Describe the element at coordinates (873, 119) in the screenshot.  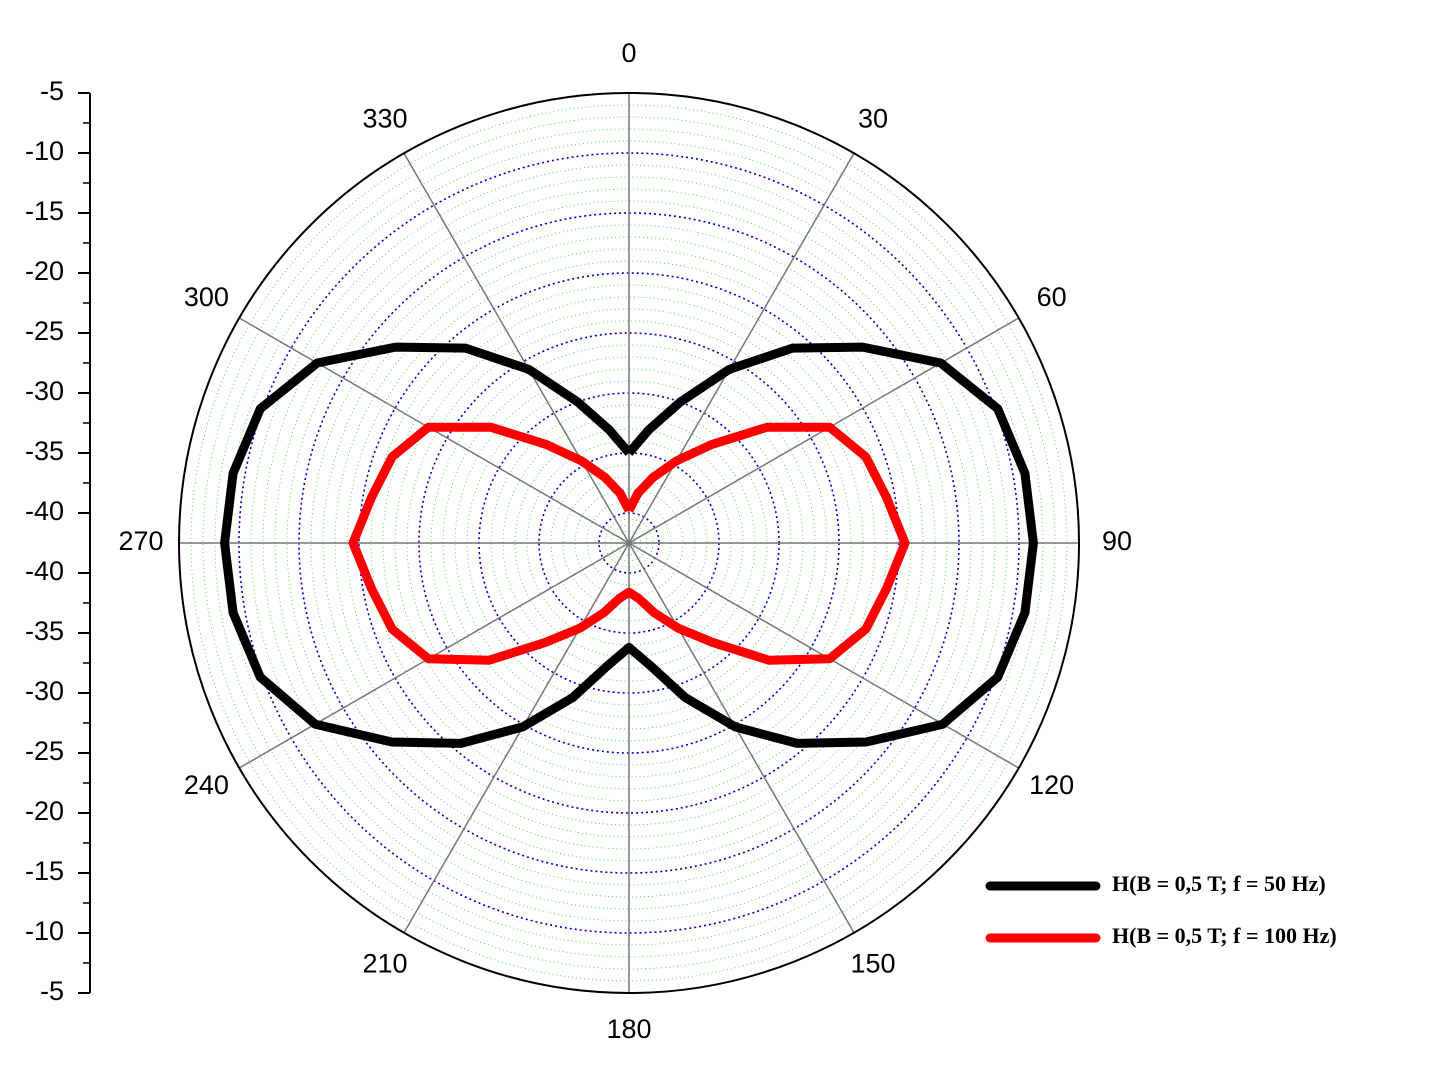
I see `angle-label: 30` at that location.